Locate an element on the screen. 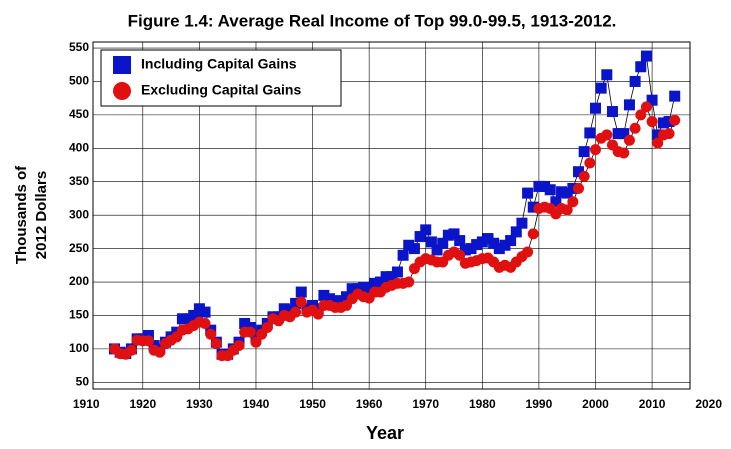 This screenshot has width=731, height=449. y-tick-label: 400 is located at coordinates (79, 147).